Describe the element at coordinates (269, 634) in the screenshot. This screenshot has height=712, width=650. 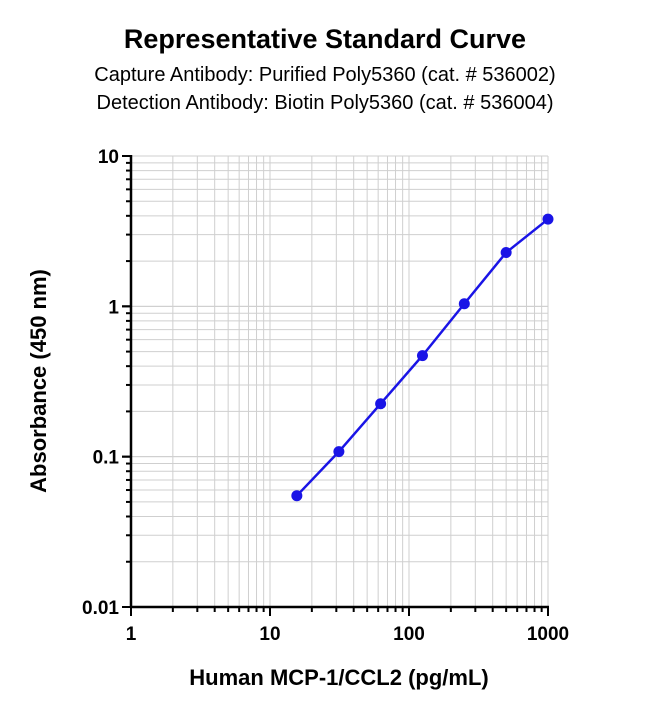
I see `x-tick-label: 10` at that location.